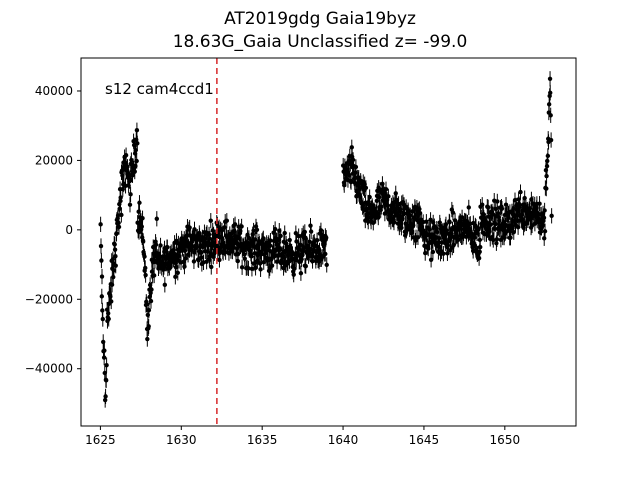  What do you see at coordinates (54, 91) in the screenshot?
I see `y-tick-label: 40000` at bounding box center [54, 91].